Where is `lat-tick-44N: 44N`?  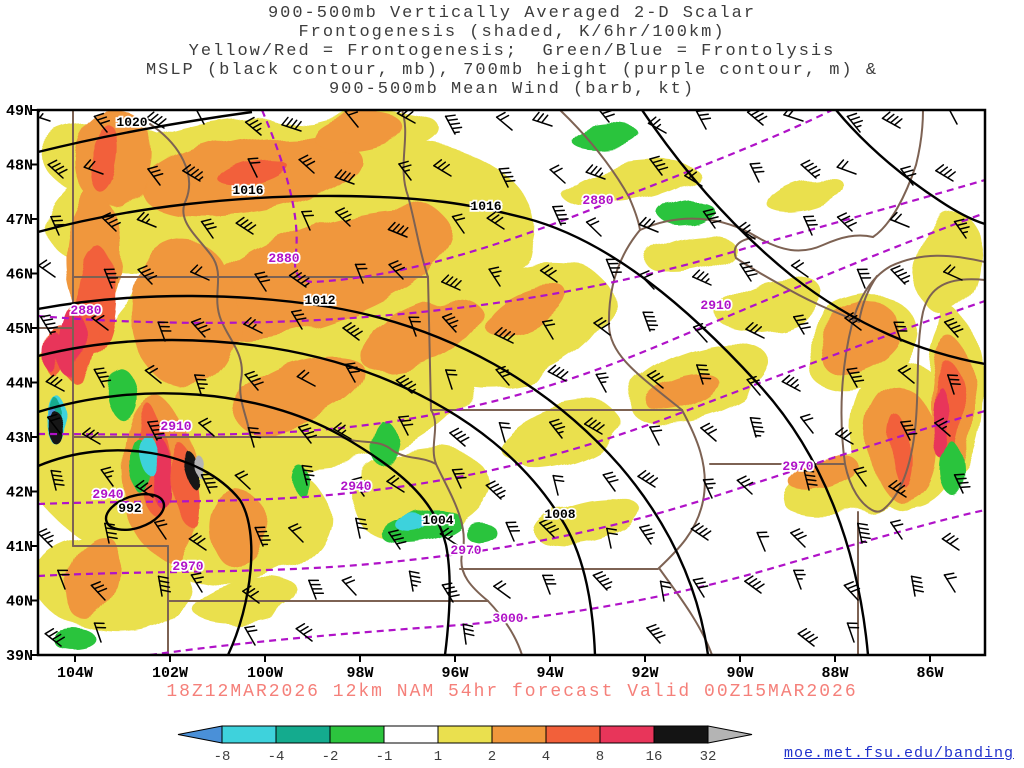
lat-tick-44N: 44N is located at coordinates (19, 384).